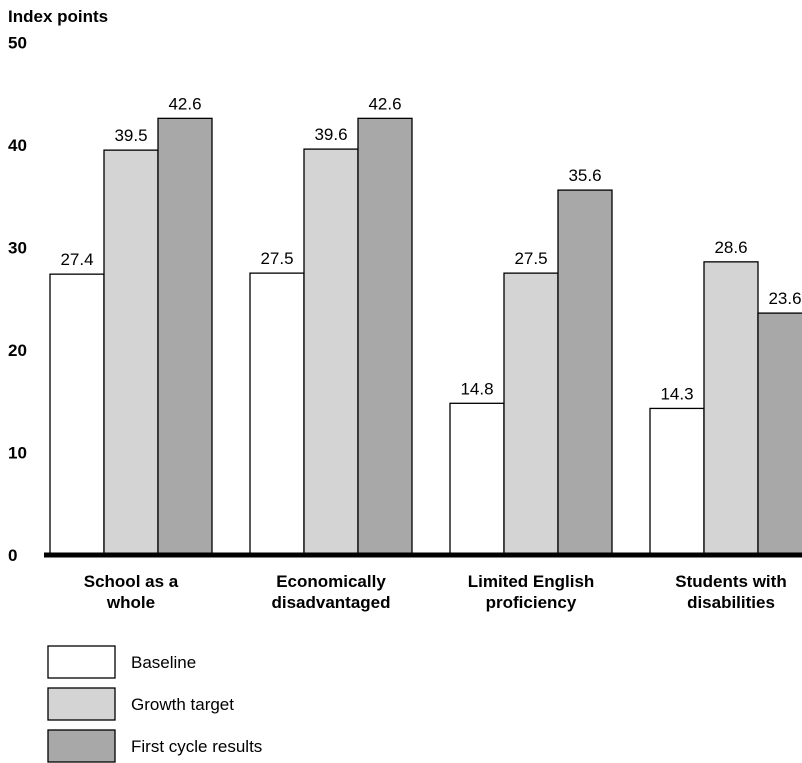  Describe the element at coordinates (17, 300) in the screenshot. I see `y-tick-labels: 0 10 20 30 40 50` at that location.